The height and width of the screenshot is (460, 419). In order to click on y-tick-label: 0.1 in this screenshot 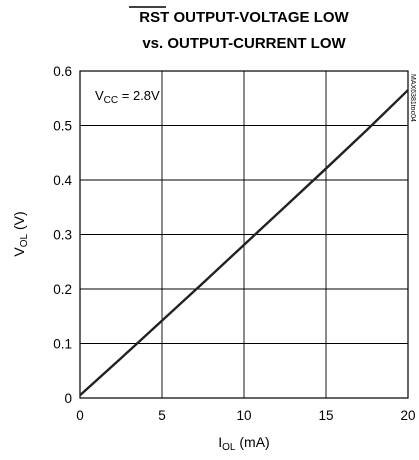, I will do `click(62, 344)`.